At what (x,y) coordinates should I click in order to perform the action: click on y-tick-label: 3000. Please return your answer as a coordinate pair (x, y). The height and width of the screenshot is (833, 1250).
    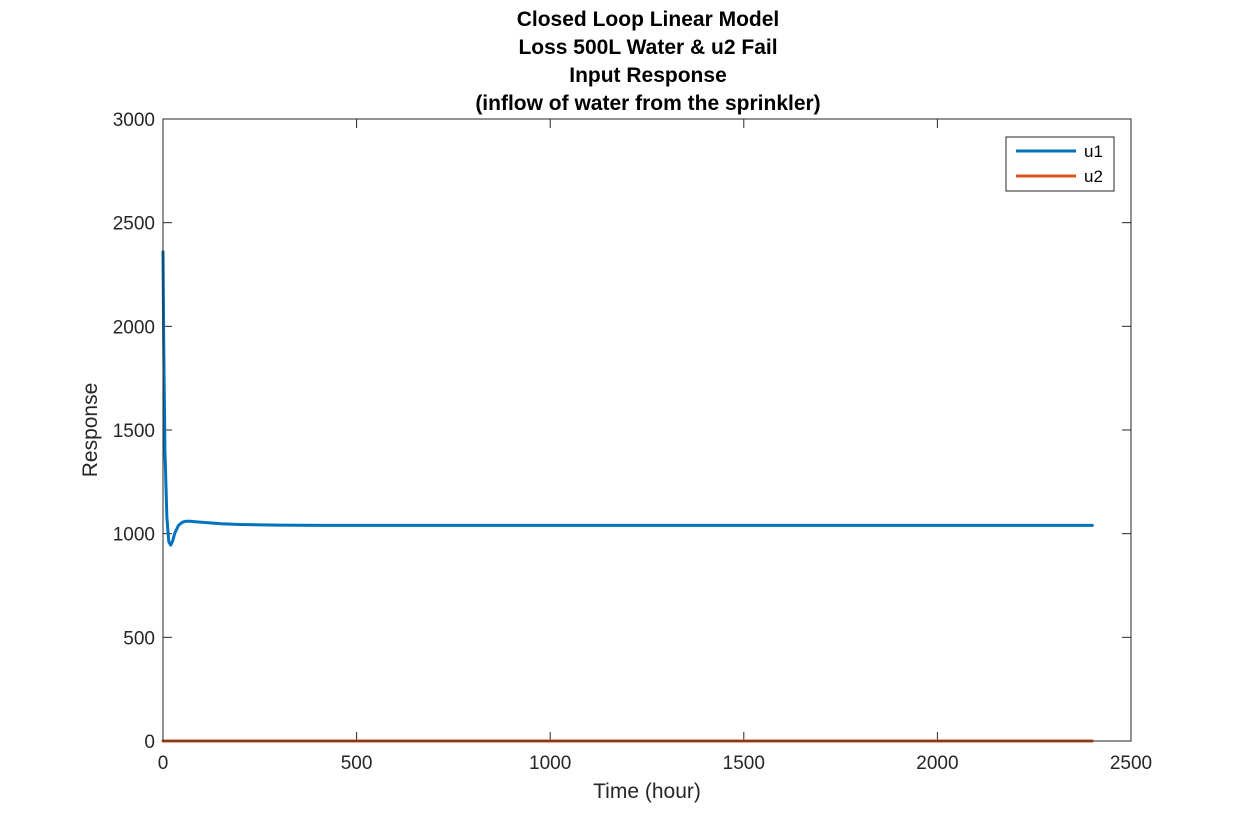
    Looking at the image, I should click on (134, 120).